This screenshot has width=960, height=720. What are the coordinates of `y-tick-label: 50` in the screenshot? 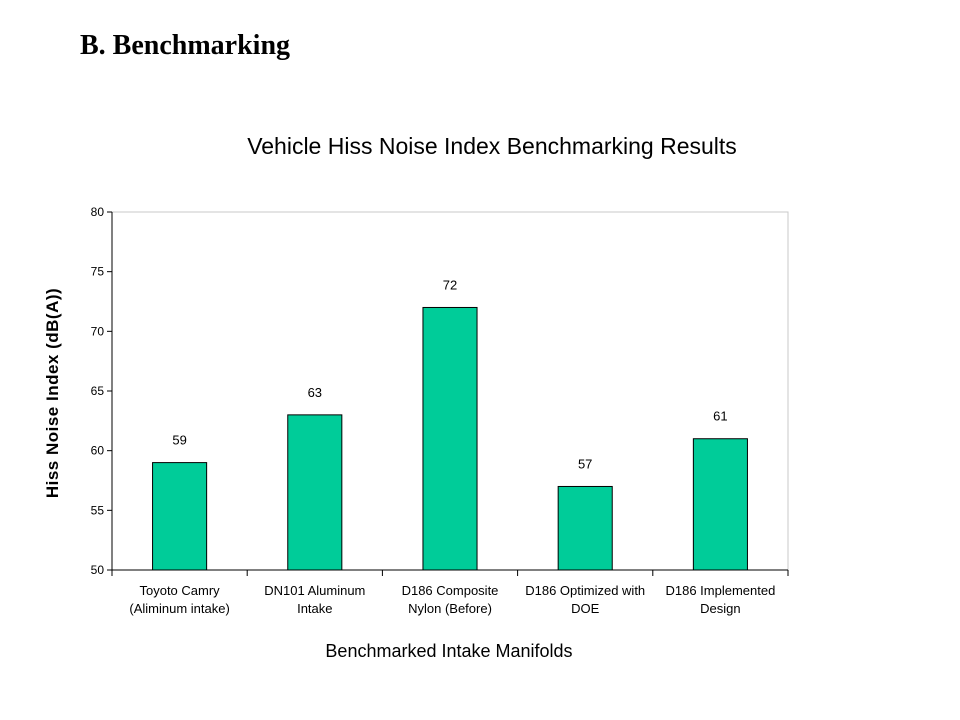 It's located at (98, 570).